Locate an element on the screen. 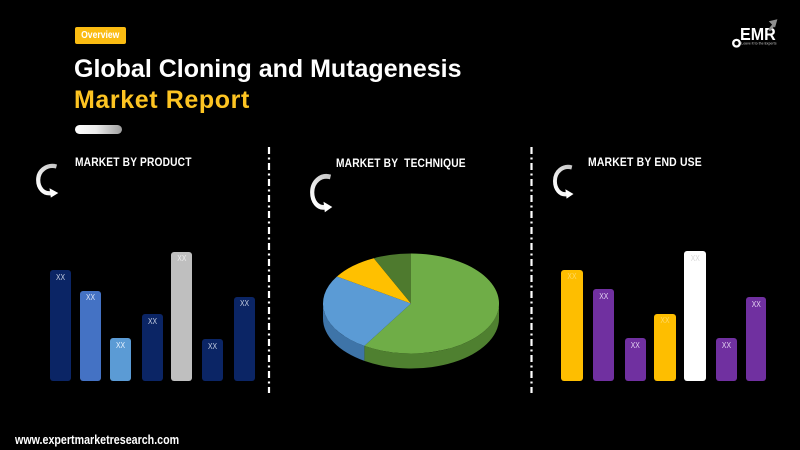 The image size is (800, 450). svg-text: EMR is located at coordinates (758, 34).